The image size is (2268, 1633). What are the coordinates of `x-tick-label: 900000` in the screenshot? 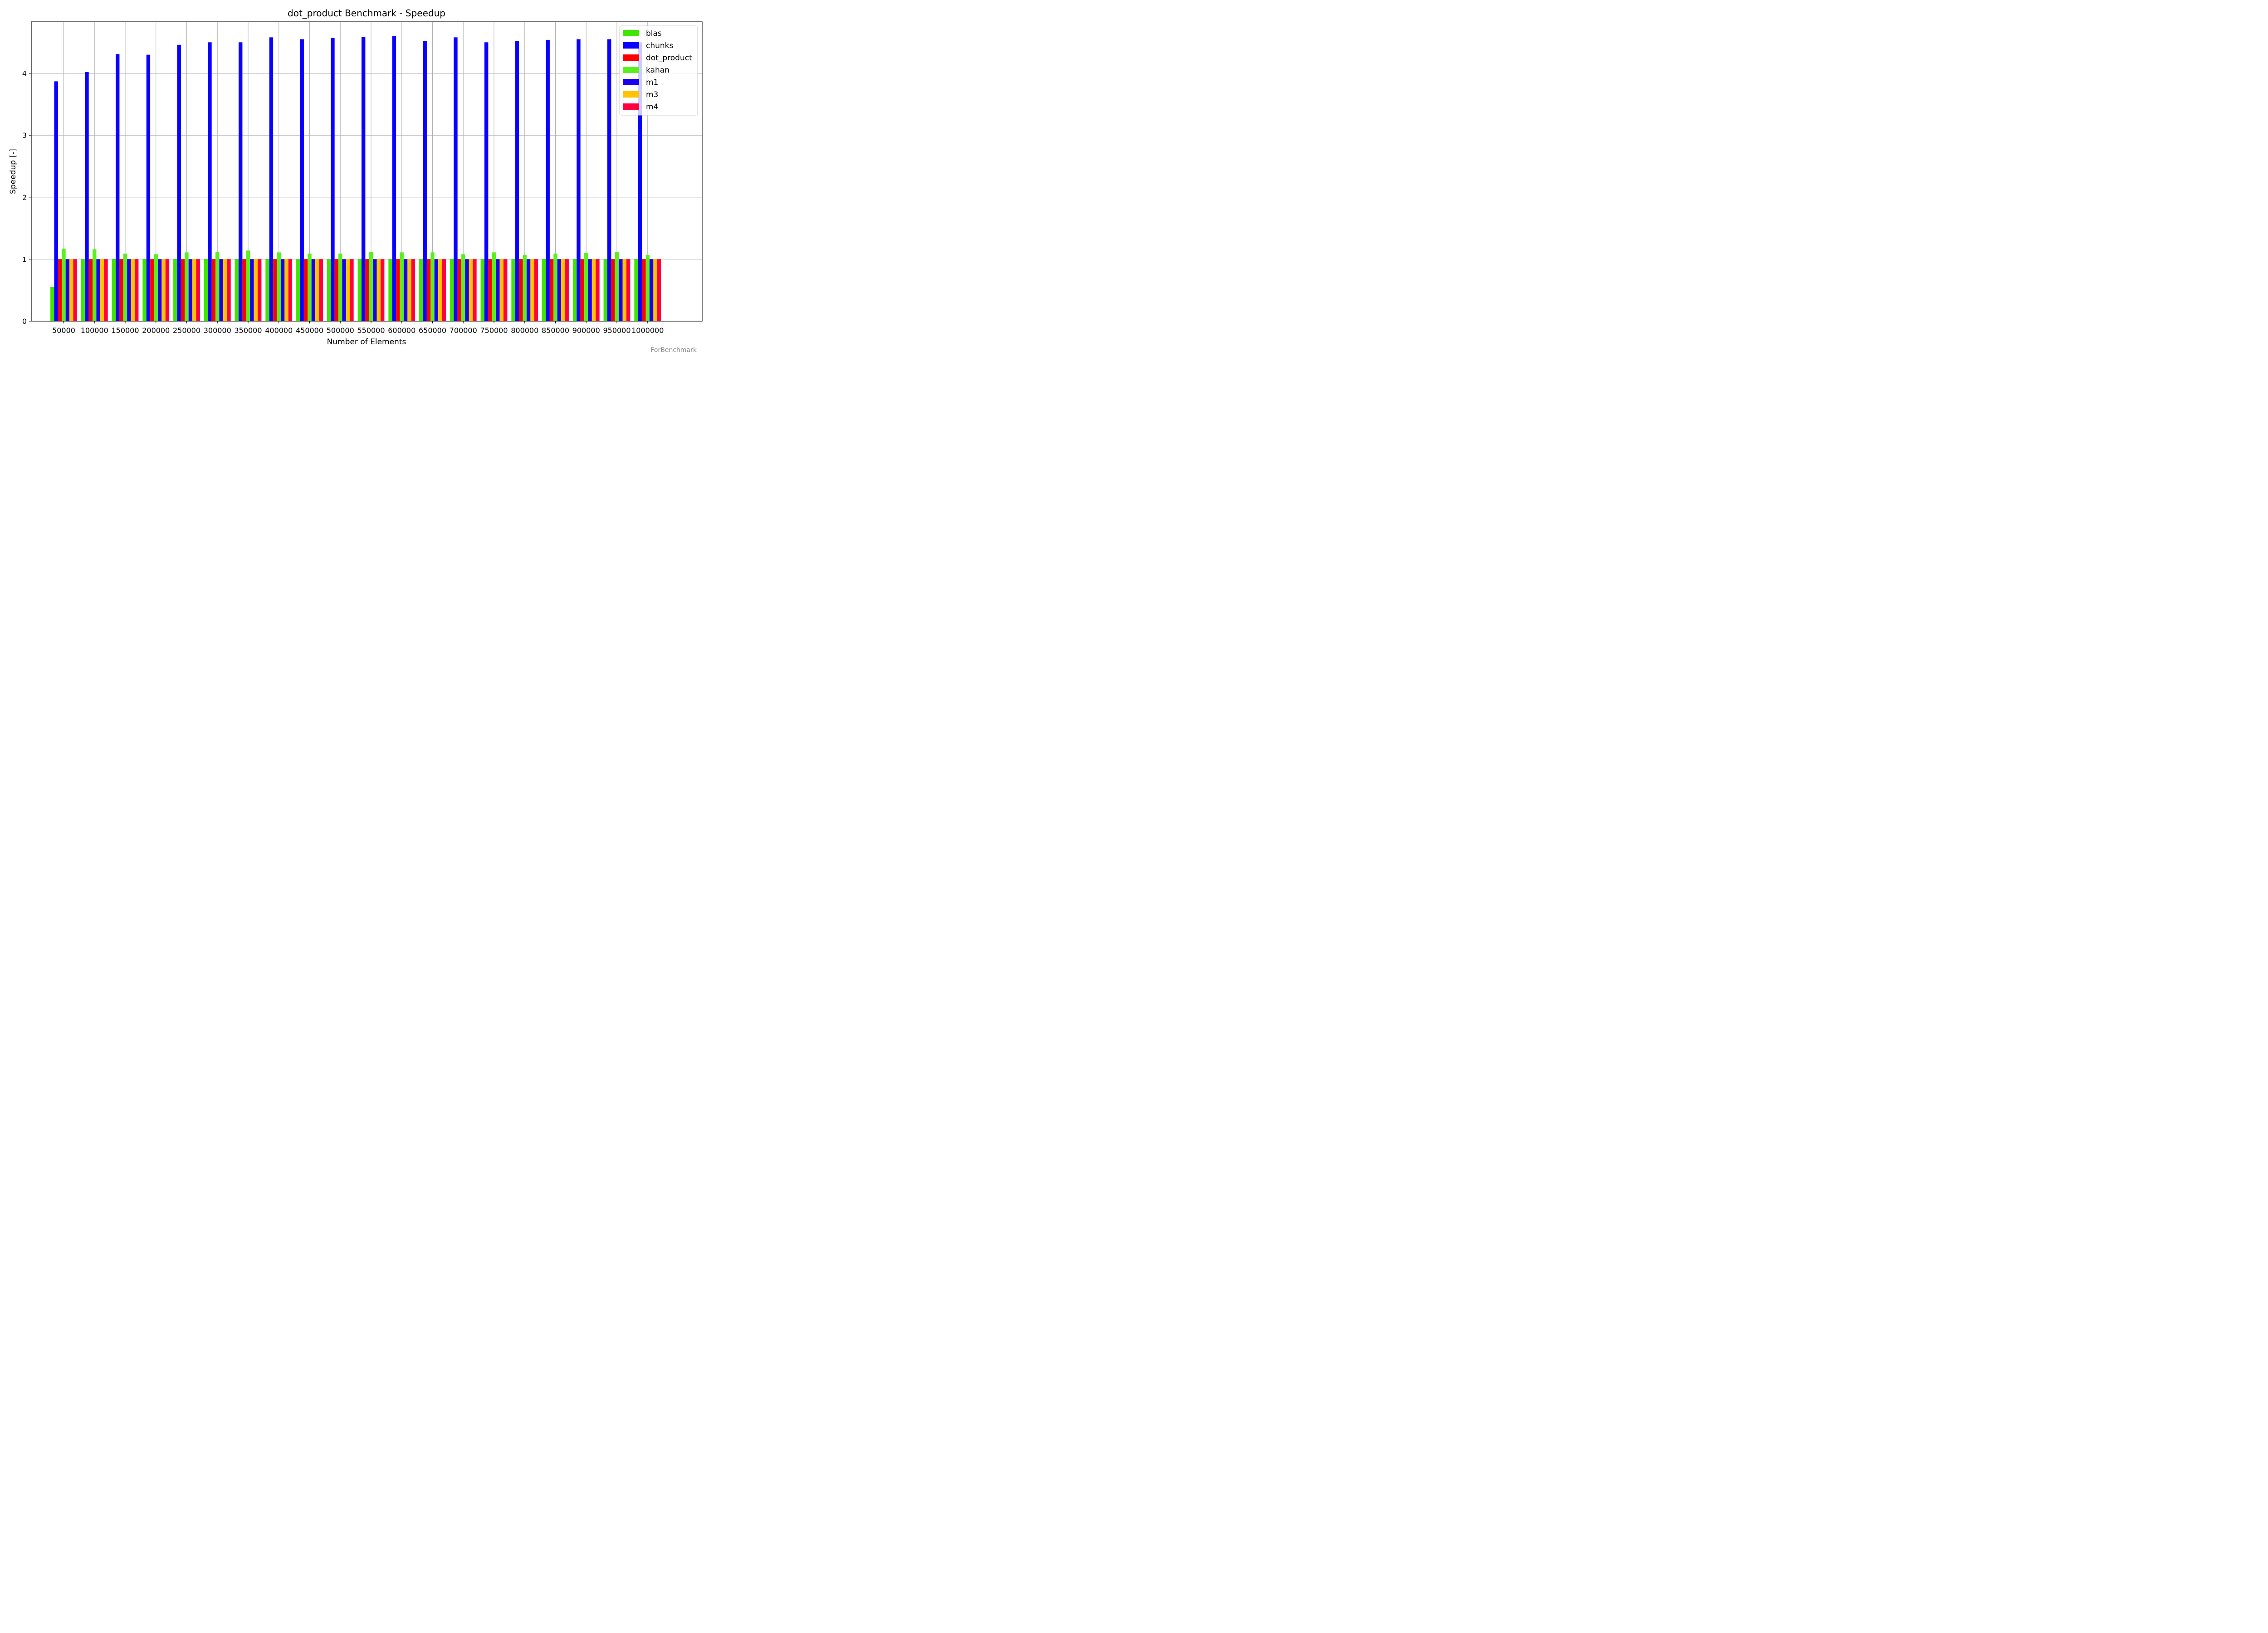 It's located at (586, 330).